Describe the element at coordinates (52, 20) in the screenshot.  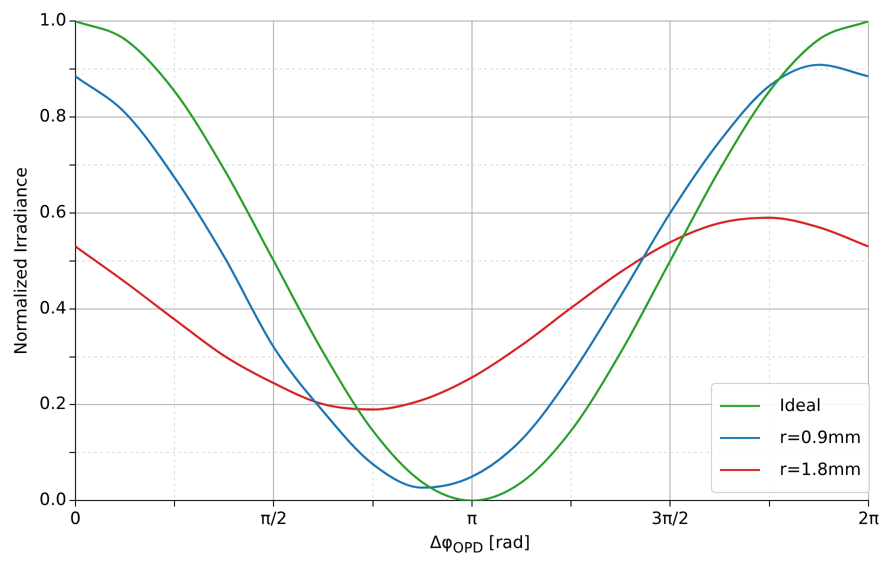
I see `y-tick-label: 1.0` at that location.